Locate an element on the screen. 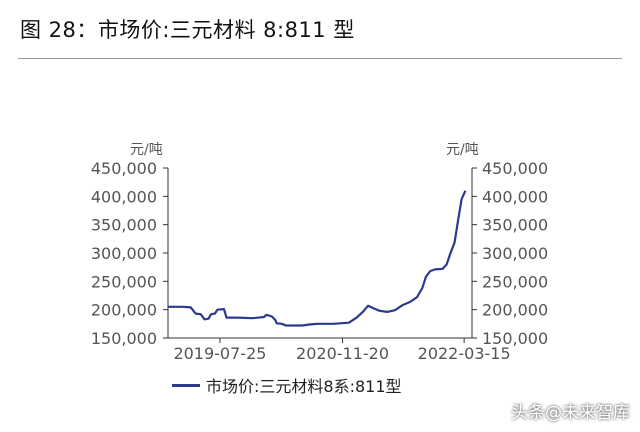 The height and width of the screenshot is (432, 640). left-axis-unit: 元/吨 is located at coordinates (146, 150).